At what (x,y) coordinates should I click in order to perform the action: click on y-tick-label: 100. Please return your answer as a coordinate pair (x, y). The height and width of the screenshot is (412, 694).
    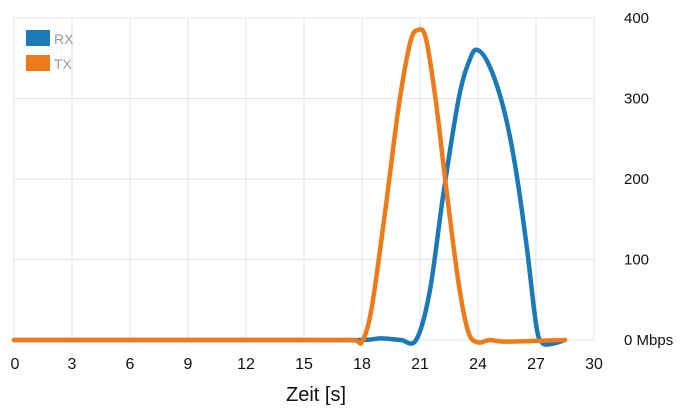
    Looking at the image, I should click on (636, 260).